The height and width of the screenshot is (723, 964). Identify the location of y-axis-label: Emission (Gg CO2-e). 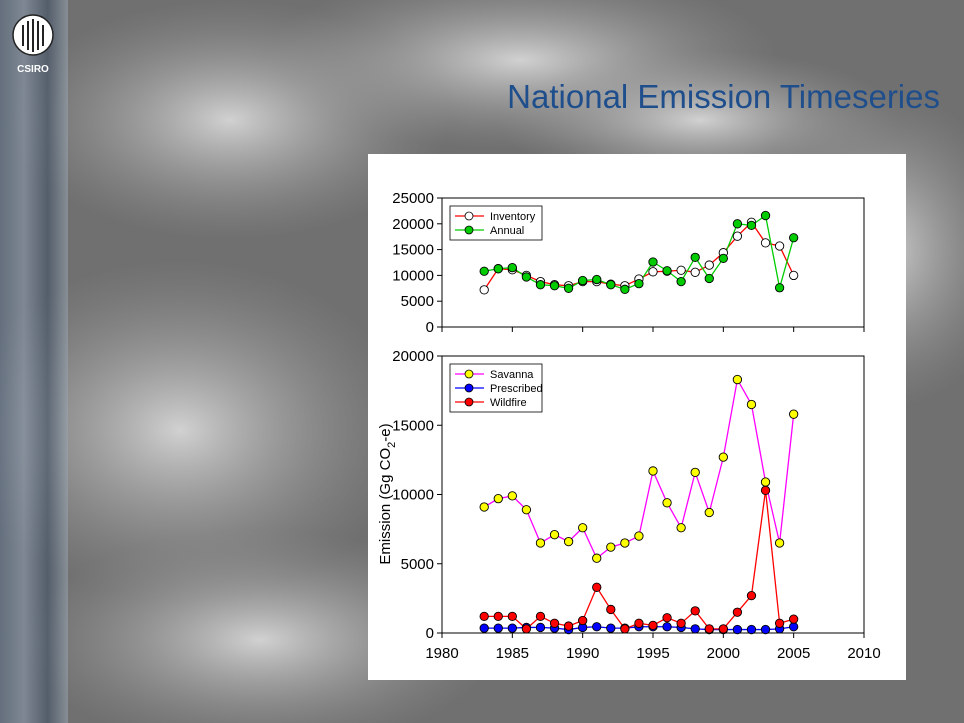
(387, 493).